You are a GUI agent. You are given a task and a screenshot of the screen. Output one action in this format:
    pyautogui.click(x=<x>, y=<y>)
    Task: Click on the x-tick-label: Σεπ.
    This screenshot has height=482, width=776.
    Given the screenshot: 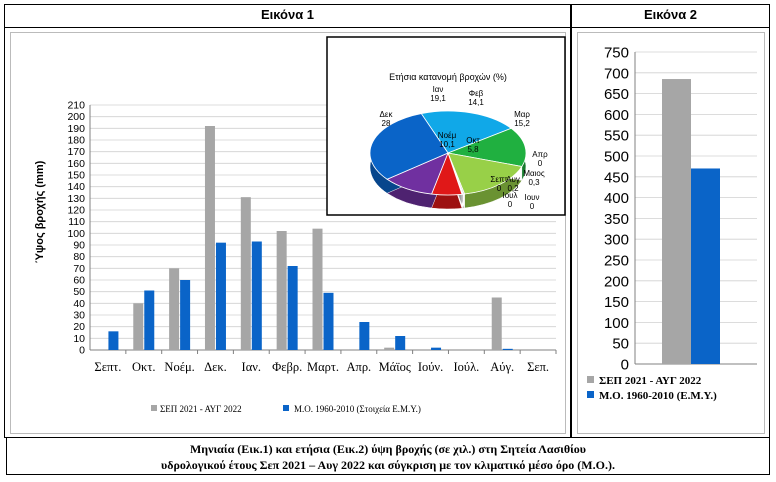 What is the action you would take?
    pyautogui.click(x=538, y=367)
    